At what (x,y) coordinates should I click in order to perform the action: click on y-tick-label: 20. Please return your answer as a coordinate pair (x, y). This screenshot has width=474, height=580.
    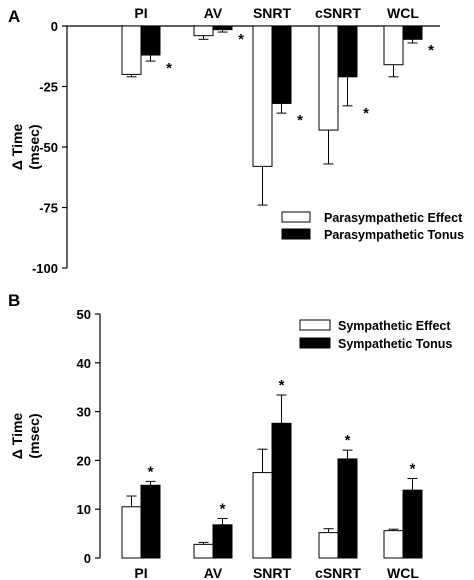
    Looking at the image, I should click on (84, 460).